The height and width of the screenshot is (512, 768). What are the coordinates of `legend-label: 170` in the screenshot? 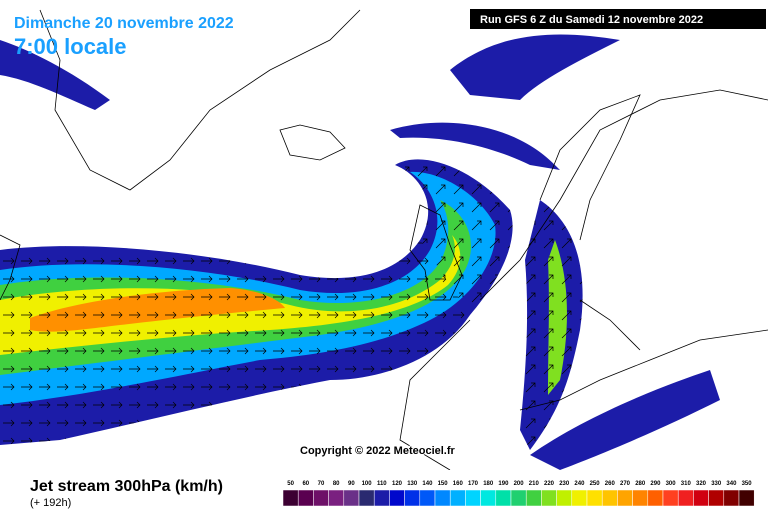 It's located at (473, 484).